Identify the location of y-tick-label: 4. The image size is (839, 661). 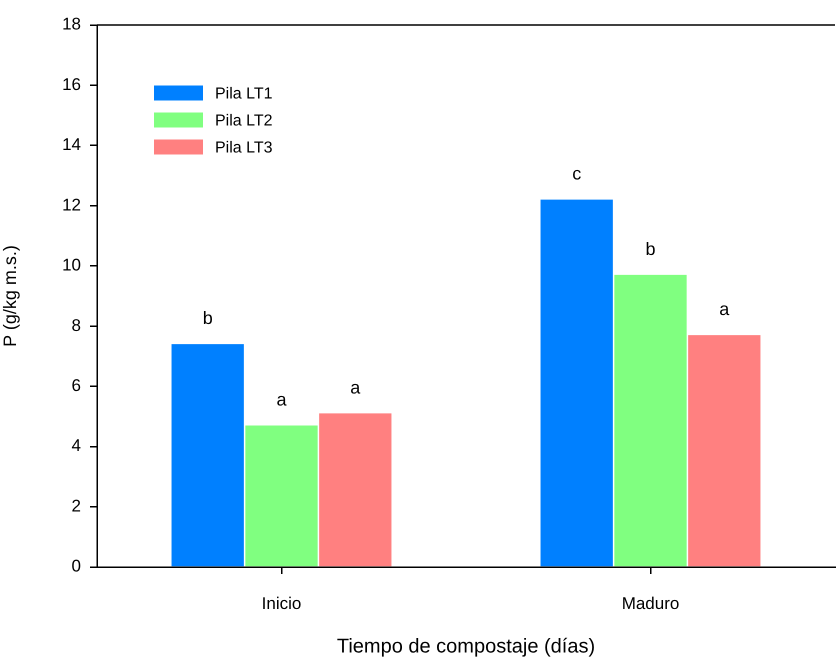
(76, 446).